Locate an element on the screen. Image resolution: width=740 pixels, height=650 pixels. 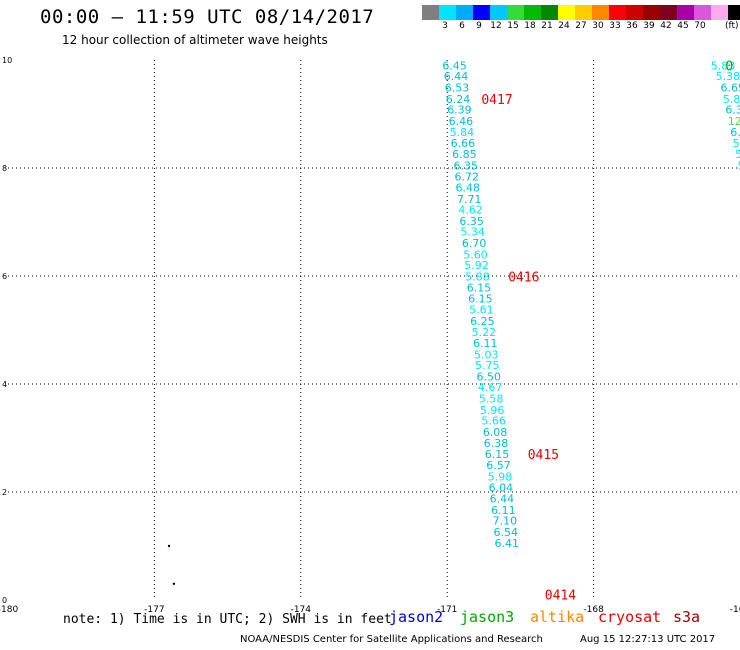
wave-height-label: 5.4 is located at coordinates (739, 165).